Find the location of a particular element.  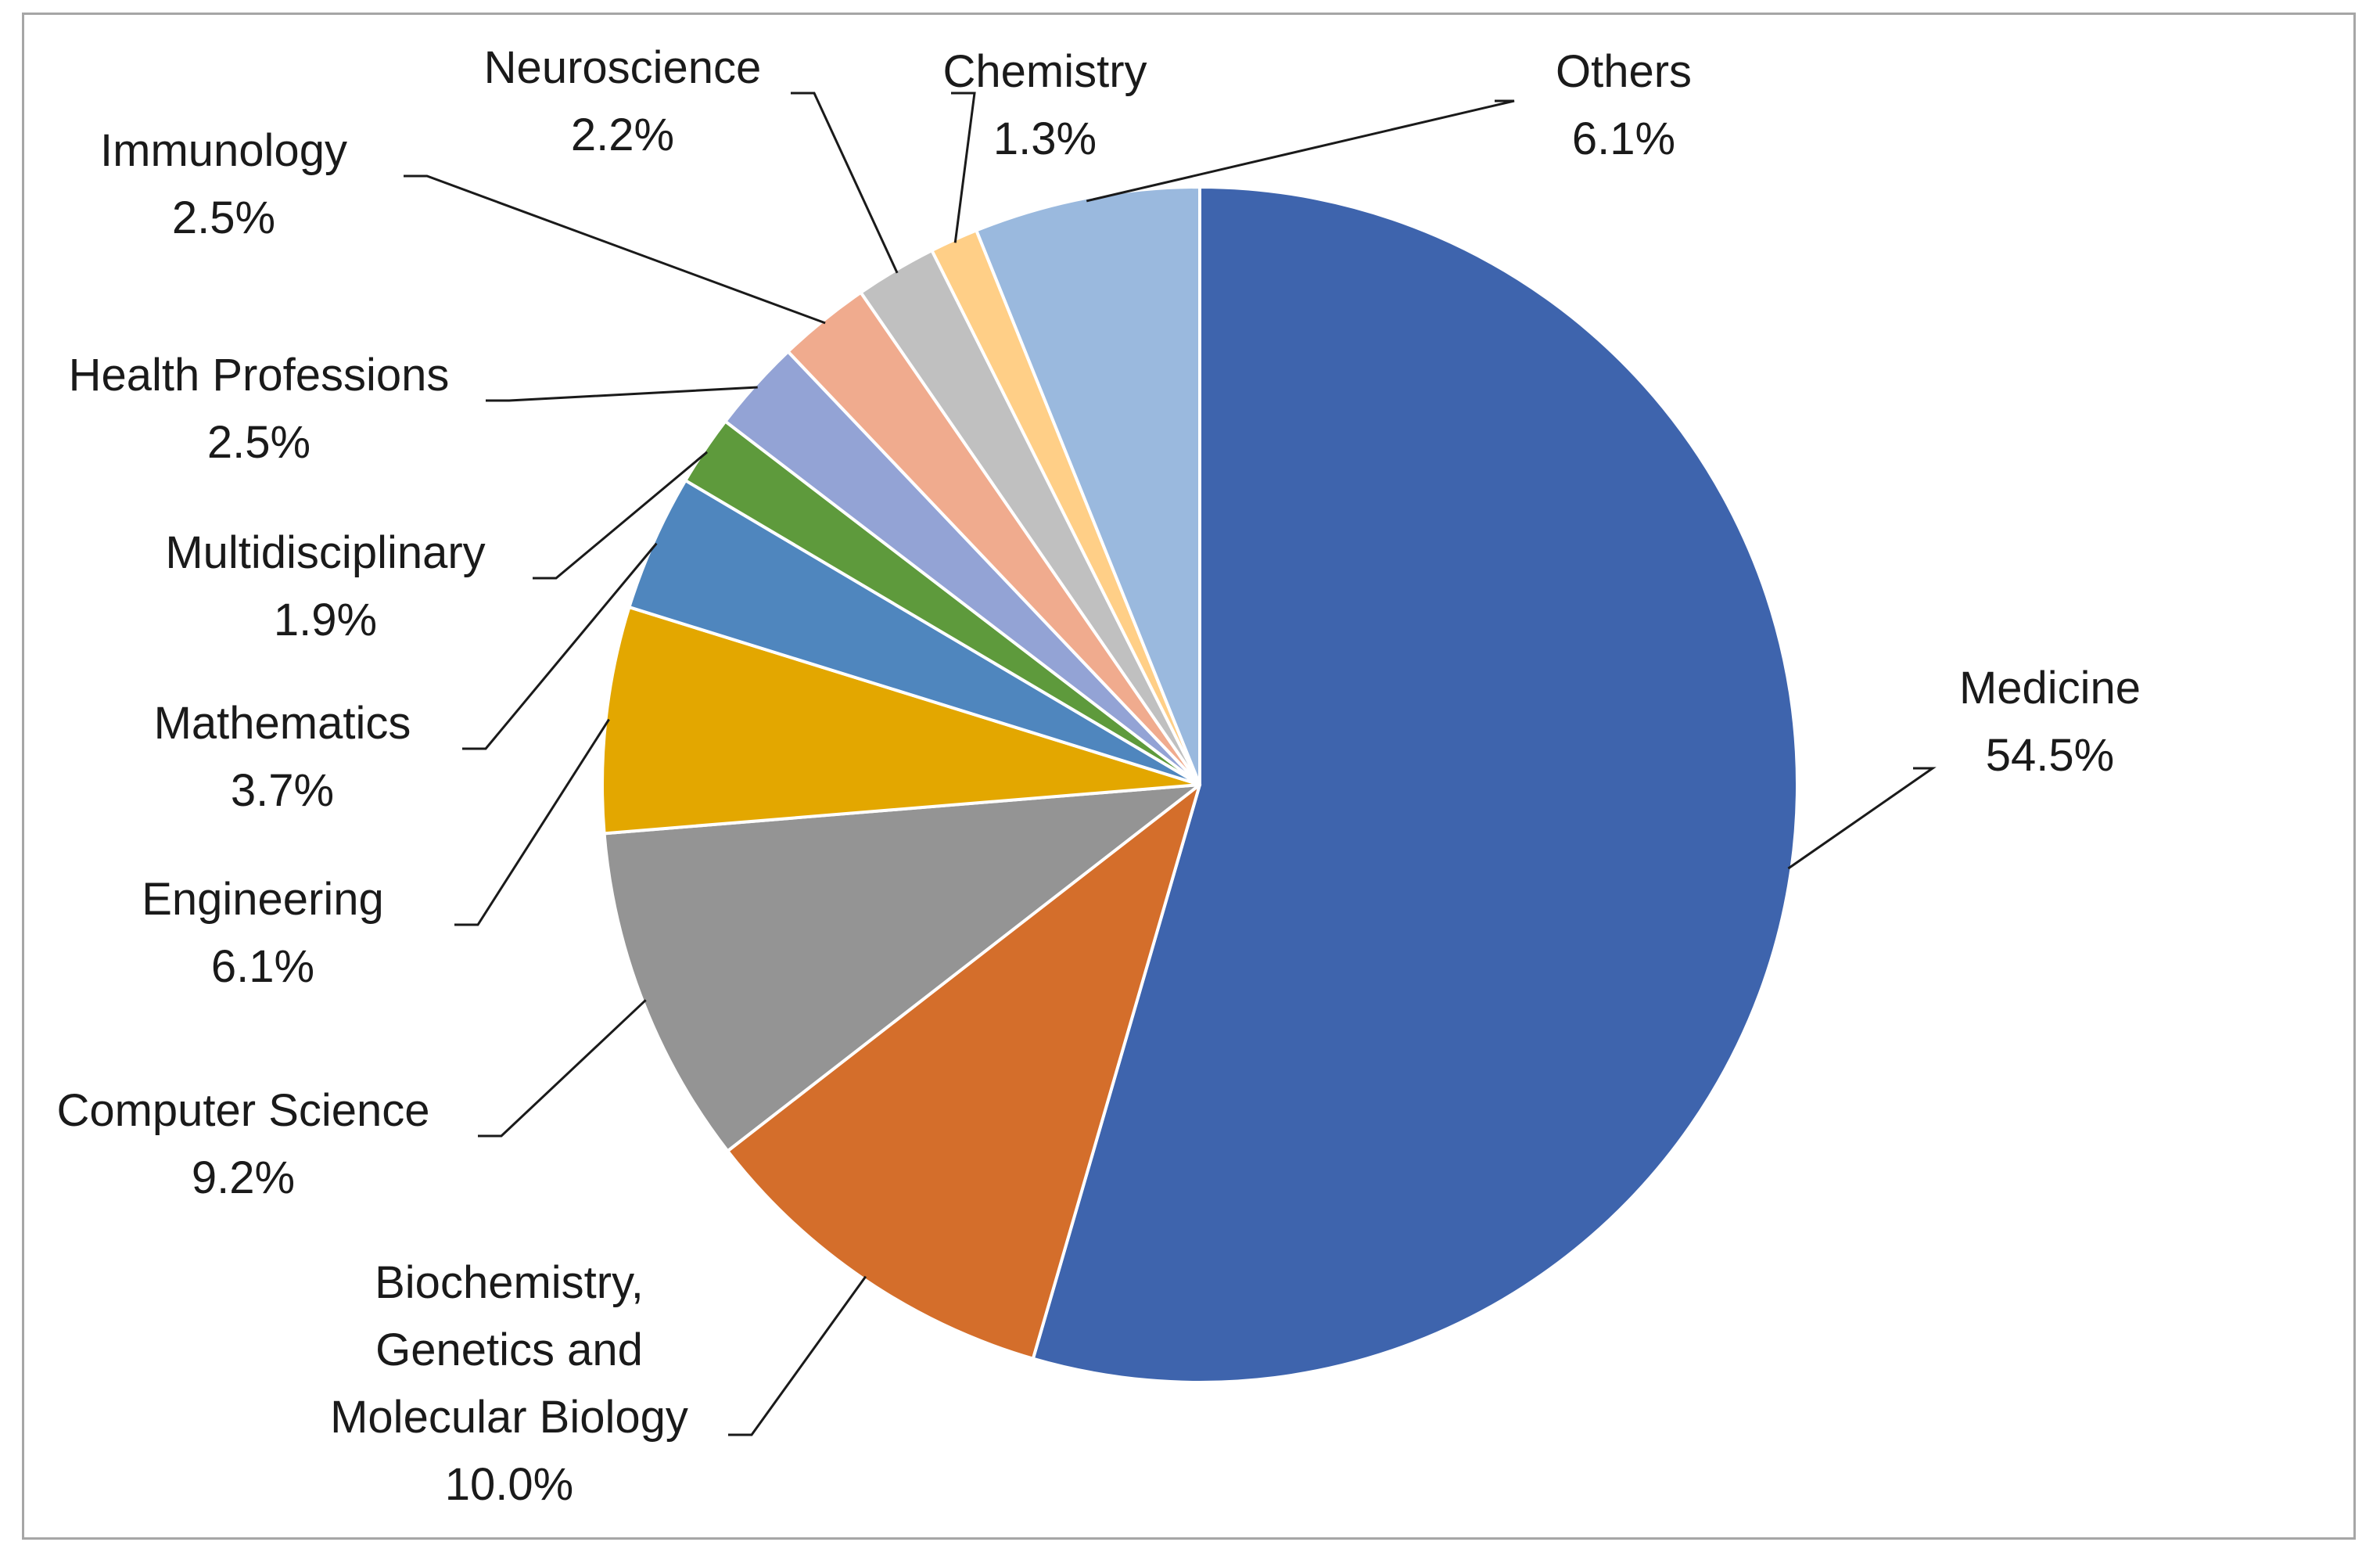

leader-line-medicine is located at coordinates (1862, 818).